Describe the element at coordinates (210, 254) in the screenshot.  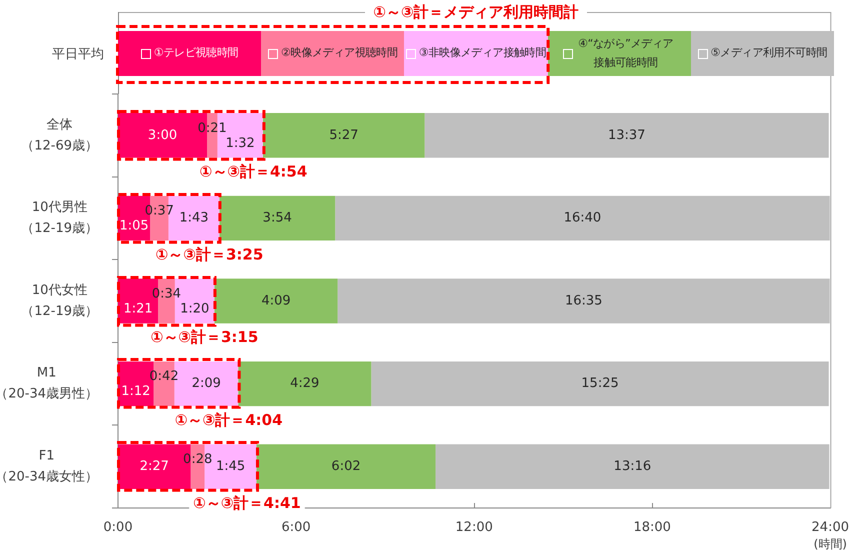
I see `annotation: ①～③計＝3:25` at that location.